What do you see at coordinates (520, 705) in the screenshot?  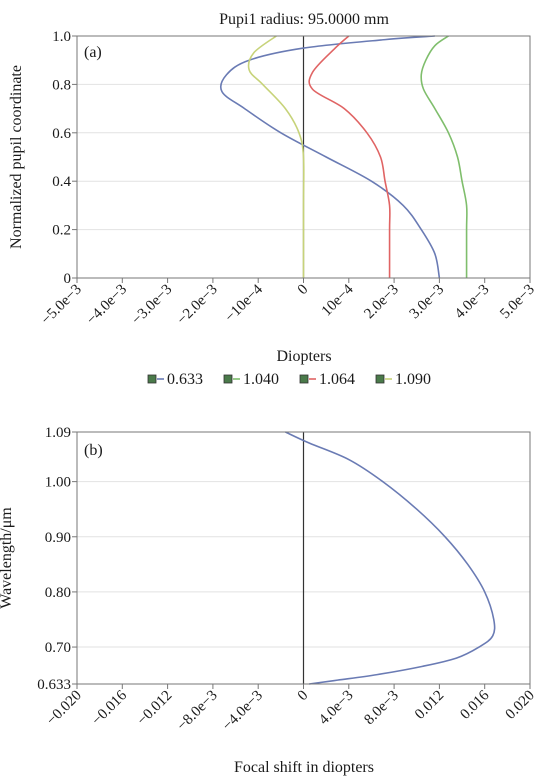 I see `chart-b-x-tick-label: 0.020` at bounding box center [520, 705].